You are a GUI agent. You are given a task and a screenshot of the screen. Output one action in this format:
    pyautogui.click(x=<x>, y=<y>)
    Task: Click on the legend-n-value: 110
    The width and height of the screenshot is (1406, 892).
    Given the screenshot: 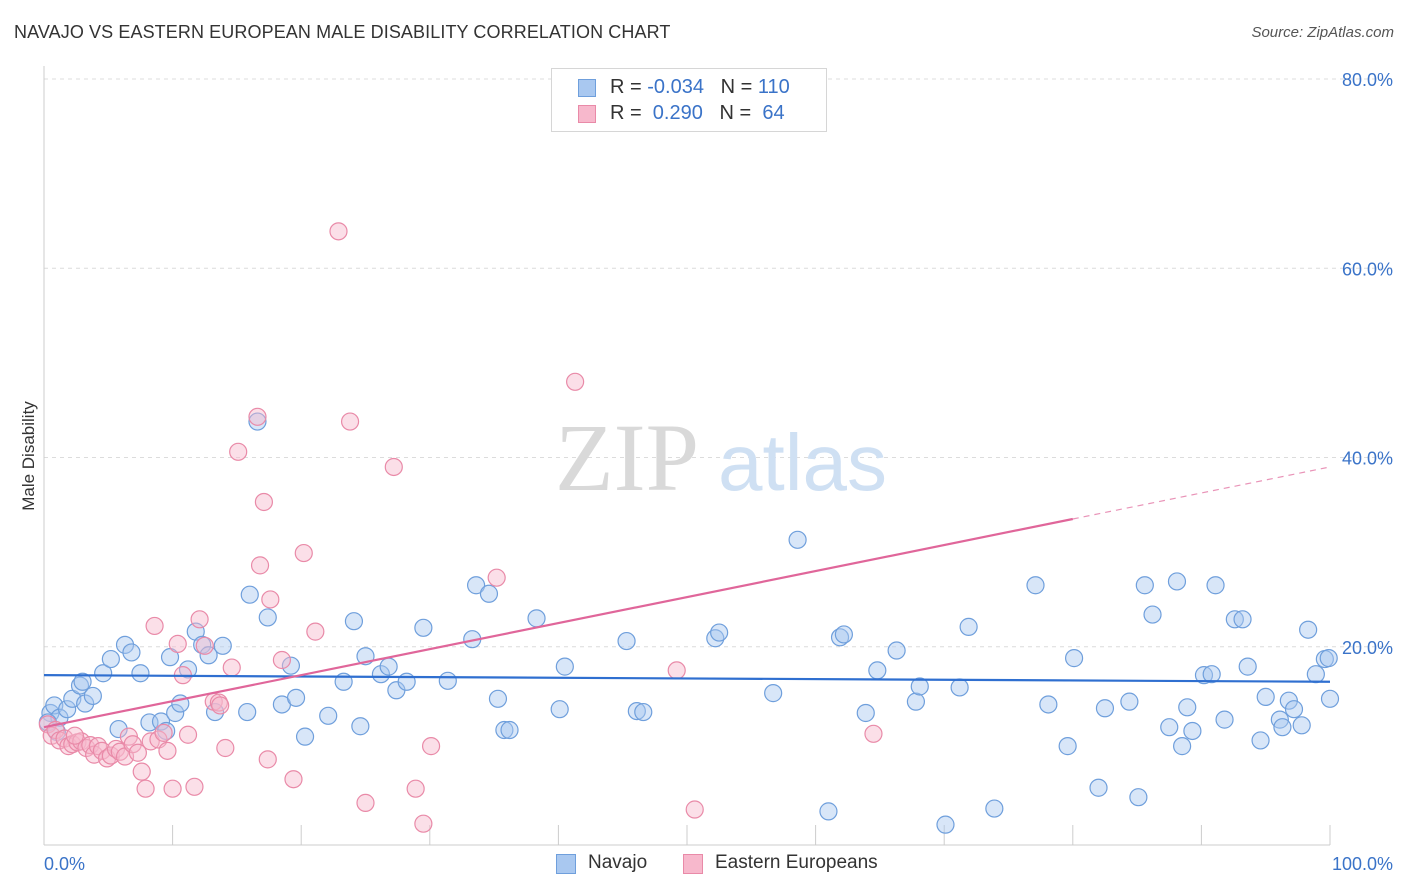 What is the action you would take?
    pyautogui.click(x=773, y=87)
    